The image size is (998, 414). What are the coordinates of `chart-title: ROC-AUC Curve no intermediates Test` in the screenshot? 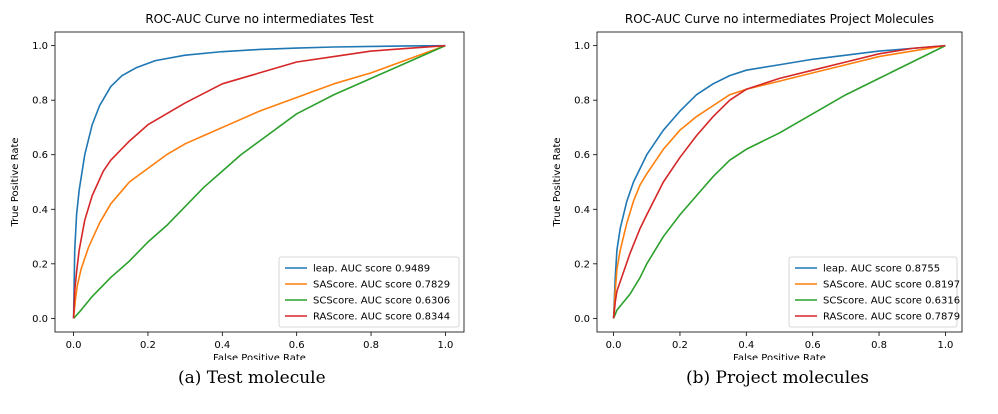 It's located at (259, 19).